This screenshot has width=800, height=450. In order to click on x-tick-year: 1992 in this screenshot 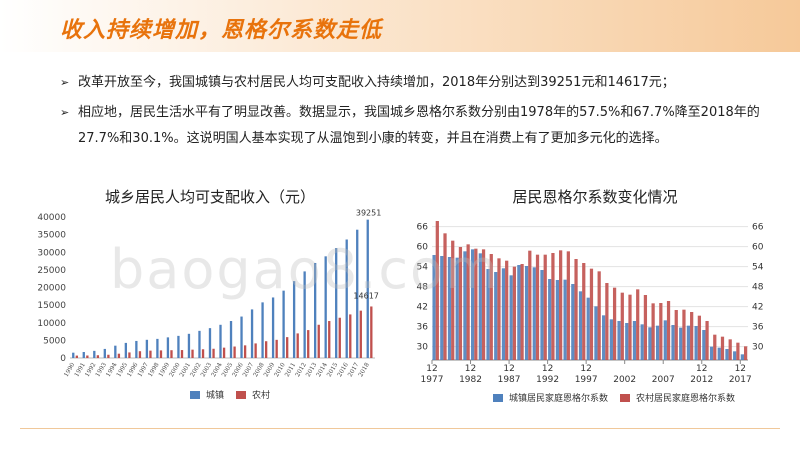, I will do `click(547, 380)`.